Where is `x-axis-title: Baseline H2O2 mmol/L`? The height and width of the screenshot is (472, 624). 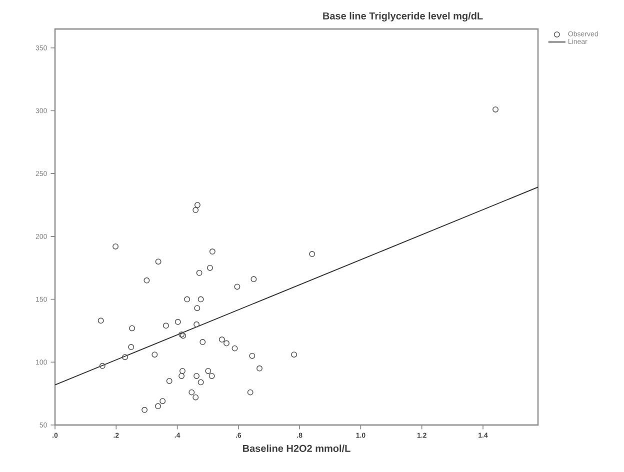
x-axis-title: Baseline H2O2 mmol/L is located at coordinates (296, 448).